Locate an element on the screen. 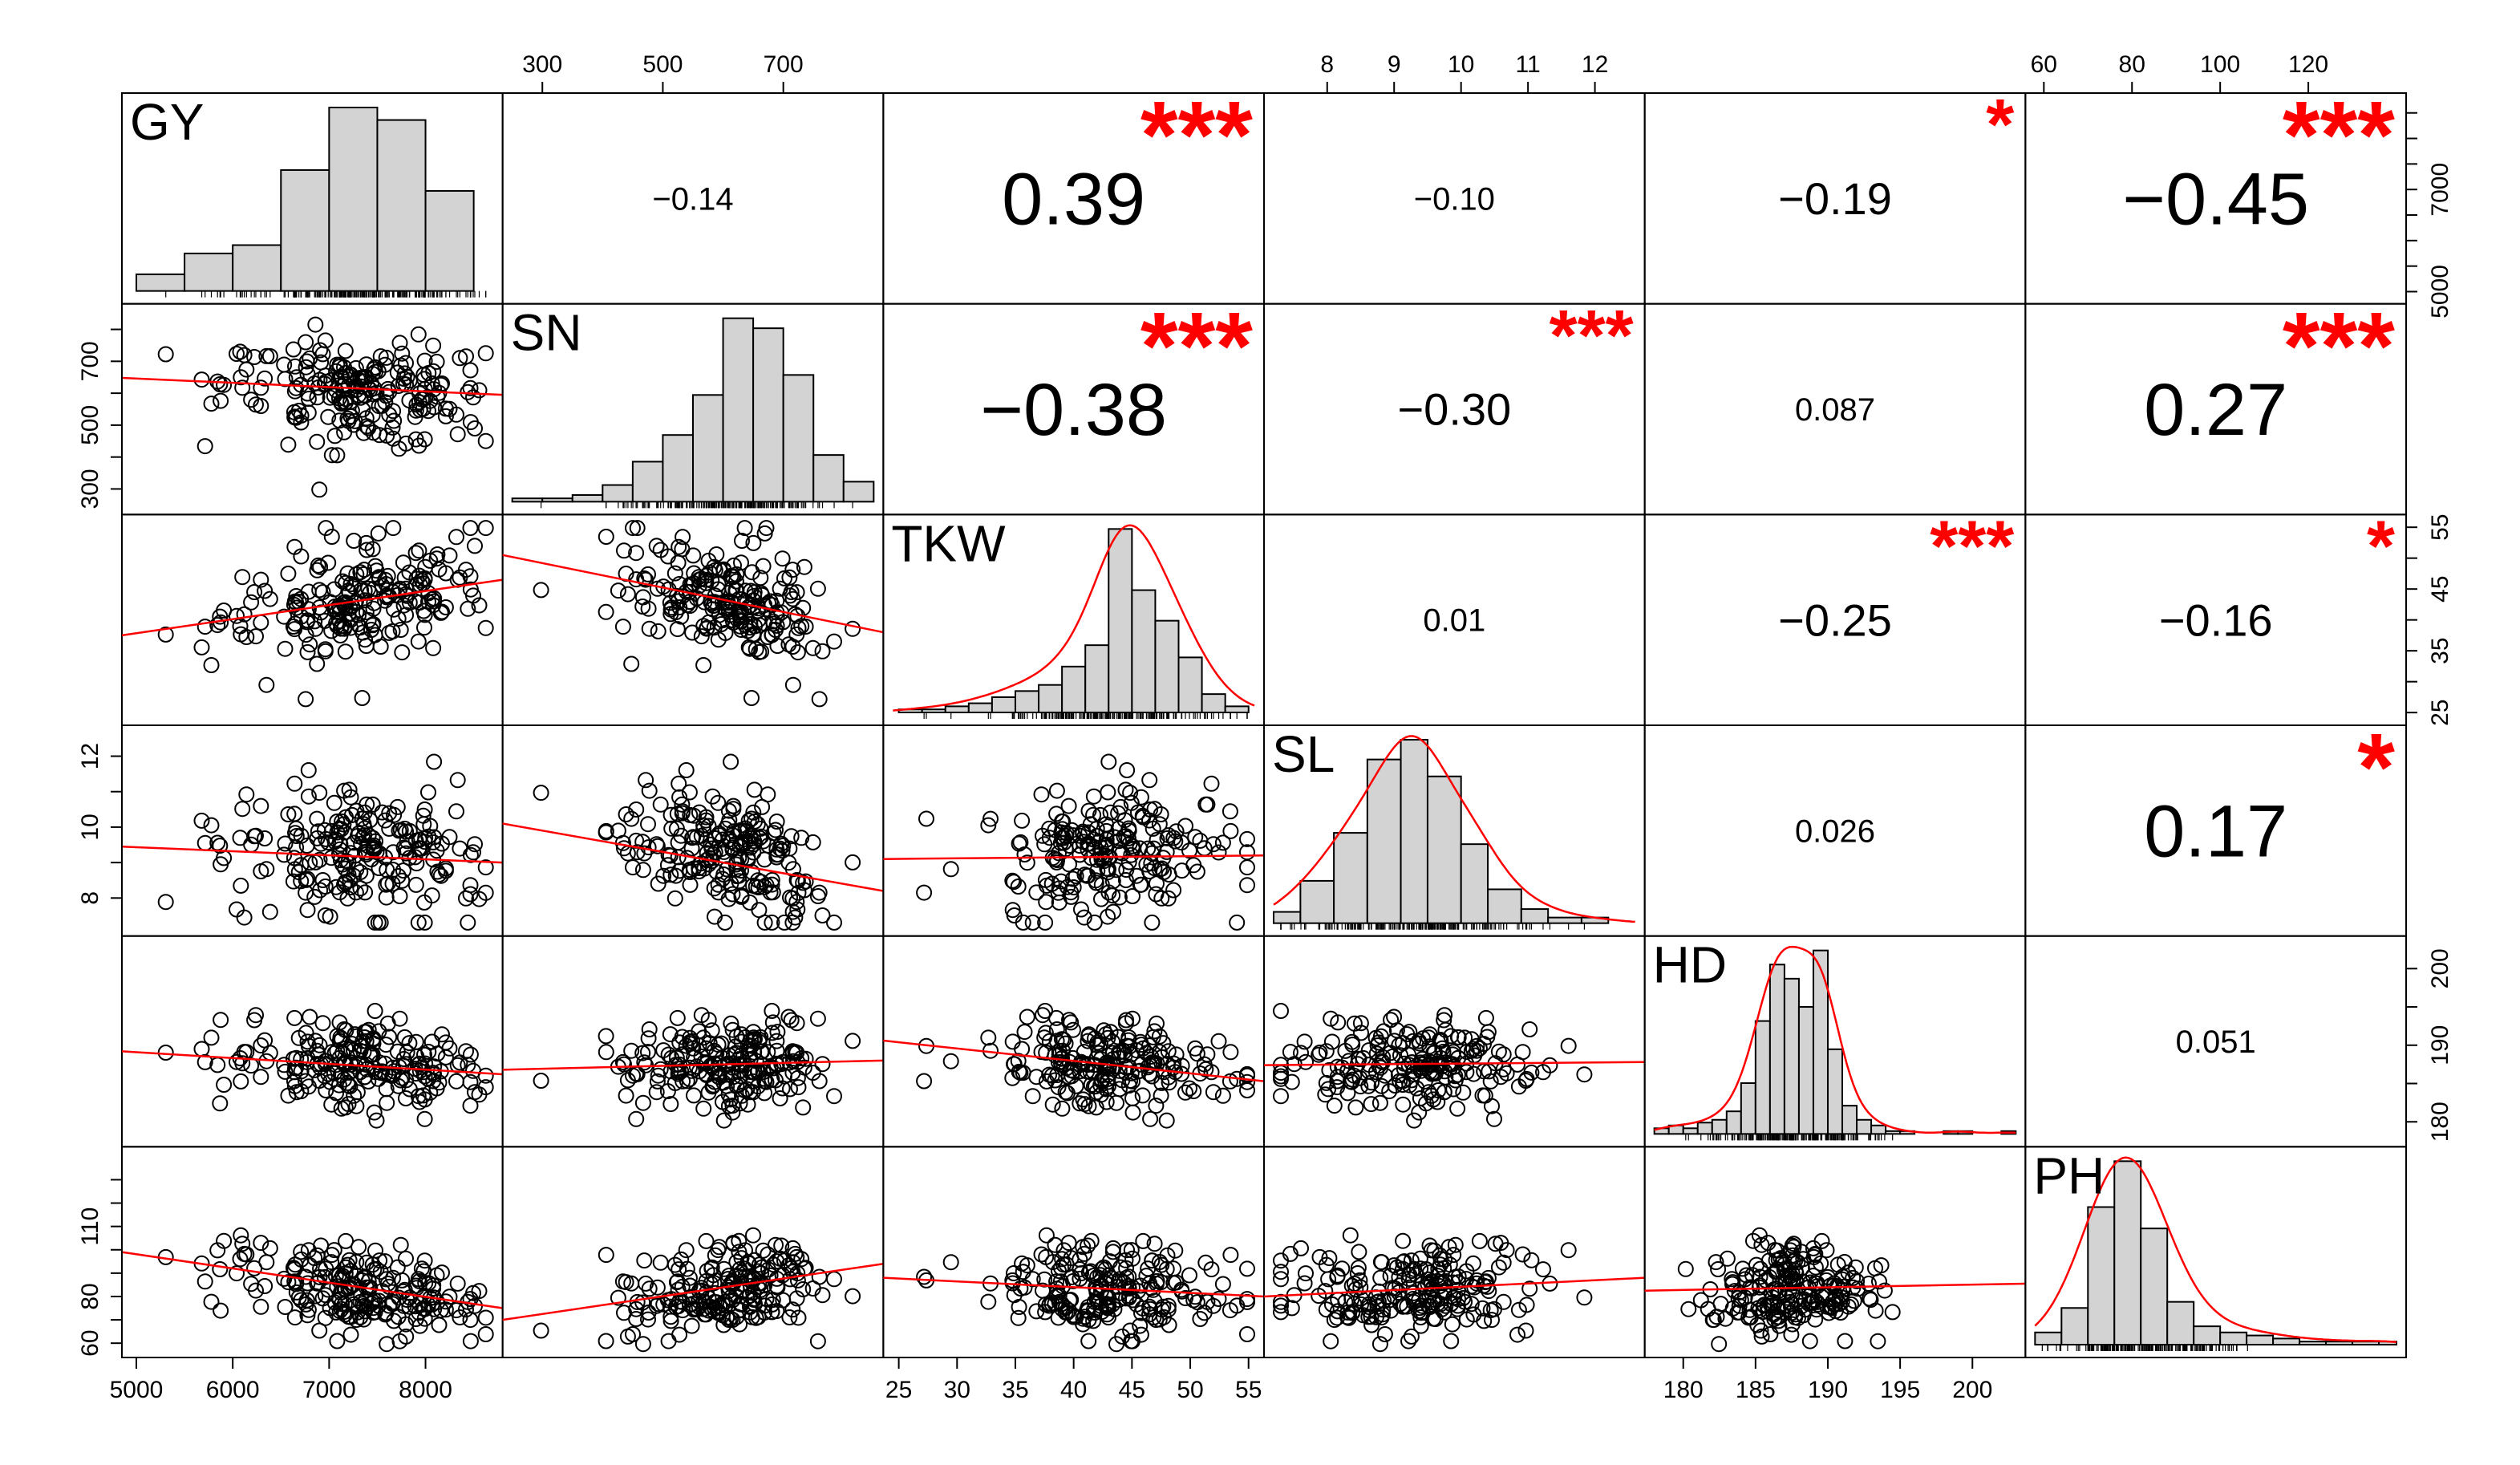  panel-hd-ph: 0.051 is located at coordinates (2215, 1041).